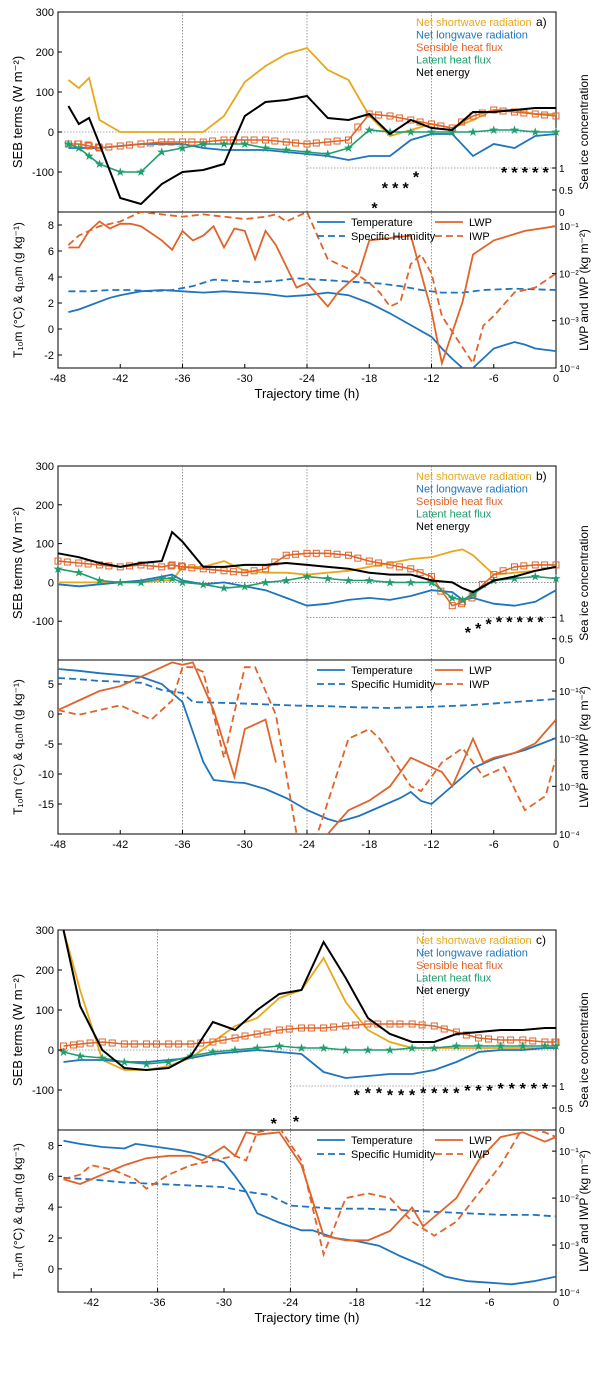 The image size is (611, 1392). I want to click on xtick-label: -30, so click(245, 379).